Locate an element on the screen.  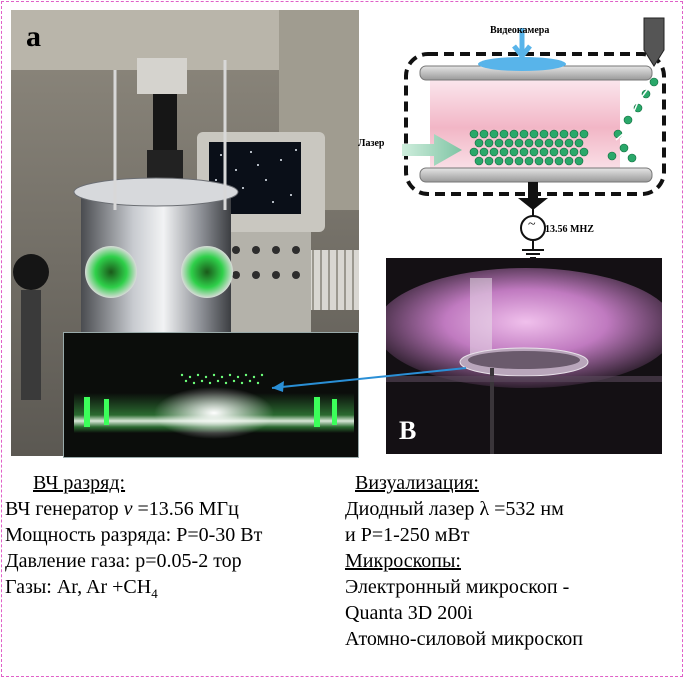
inset-dust-crystal is located at coordinates (211, 395).